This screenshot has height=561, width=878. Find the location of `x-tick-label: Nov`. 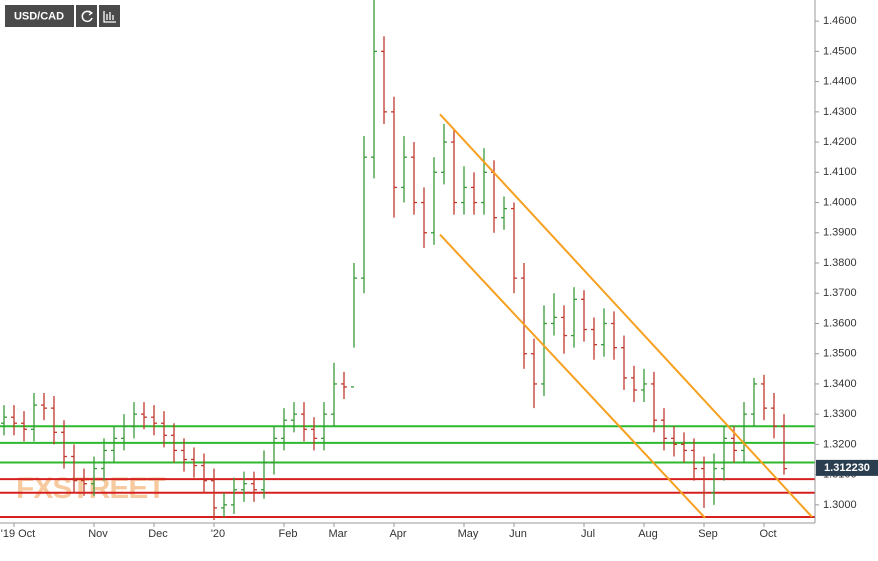

x-tick-label: Nov is located at coordinates (98, 534).